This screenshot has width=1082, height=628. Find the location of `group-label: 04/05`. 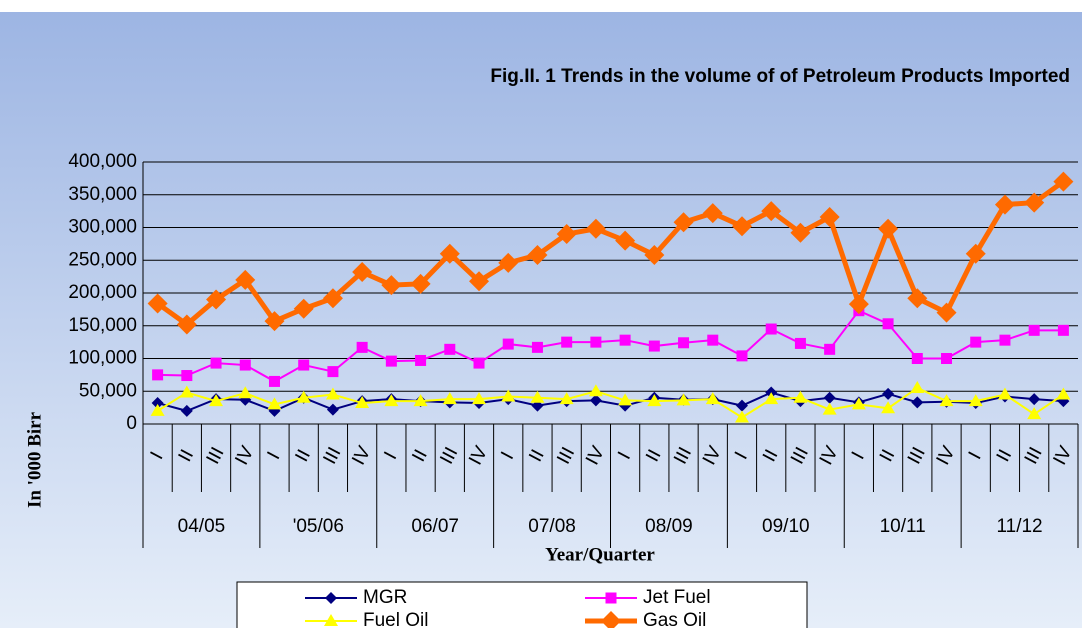

group-label: 04/05 is located at coordinates (202, 526).